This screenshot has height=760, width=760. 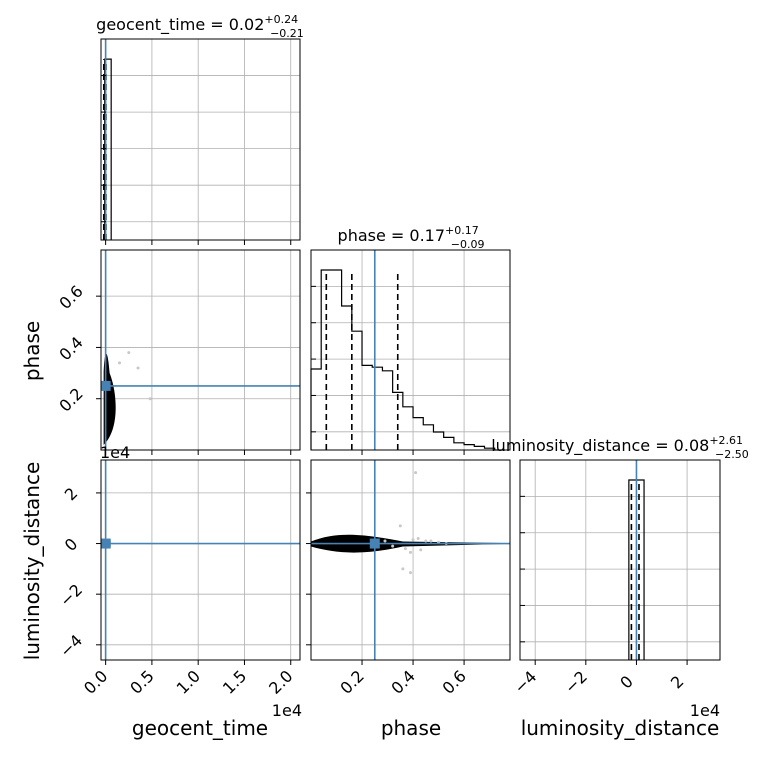 What do you see at coordinates (411, 237) in the screenshot?
I see `title-phase: phase = 0.17+0.17 −0.09` at bounding box center [411, 237].